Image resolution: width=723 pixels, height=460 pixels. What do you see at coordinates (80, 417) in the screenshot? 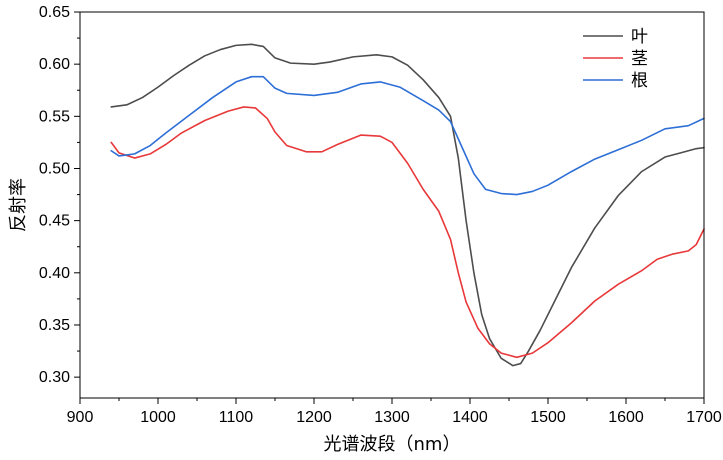
I see `x-tick-label: 900` at bounding box center [80, 417].